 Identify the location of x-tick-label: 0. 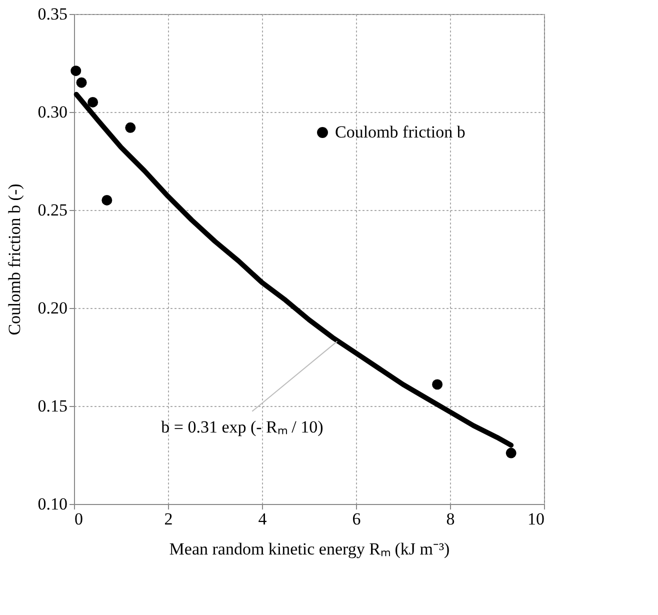
(78, 519).